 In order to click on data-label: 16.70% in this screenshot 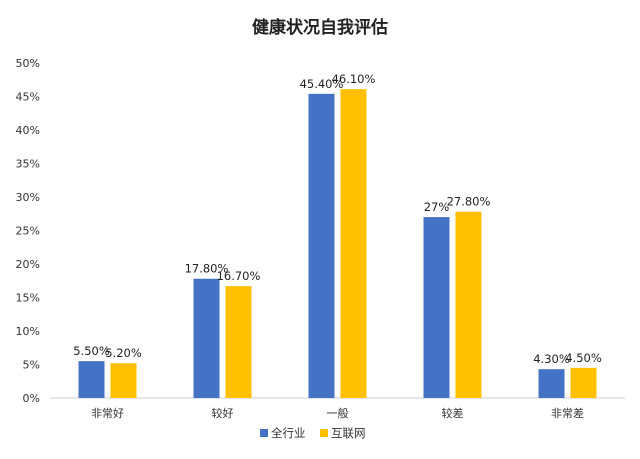, I will do `click(239, 276)`.